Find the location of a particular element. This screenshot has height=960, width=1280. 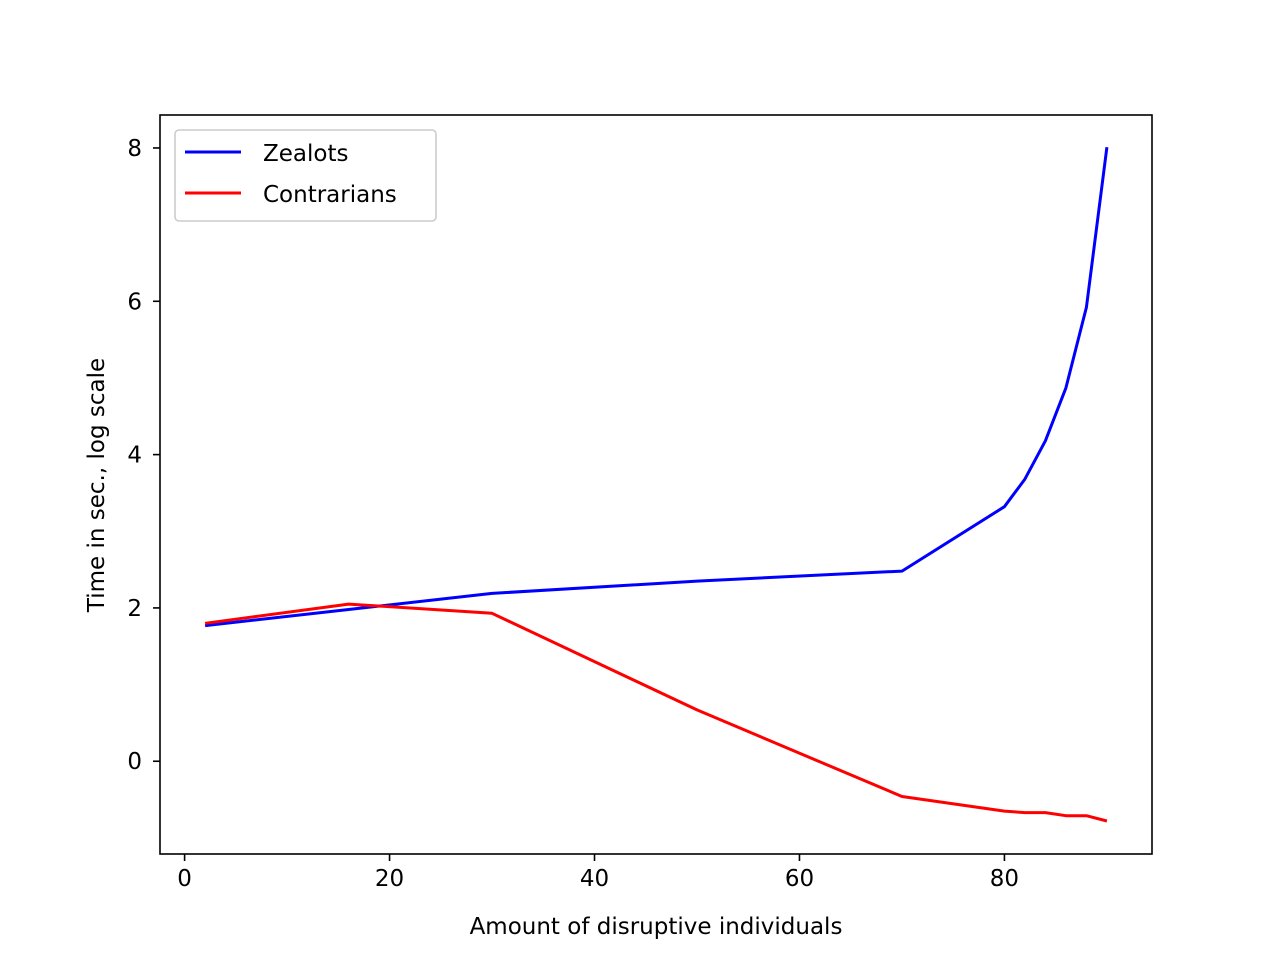

legend-label-zealots: Zealots is located at coordinates (305, 154).